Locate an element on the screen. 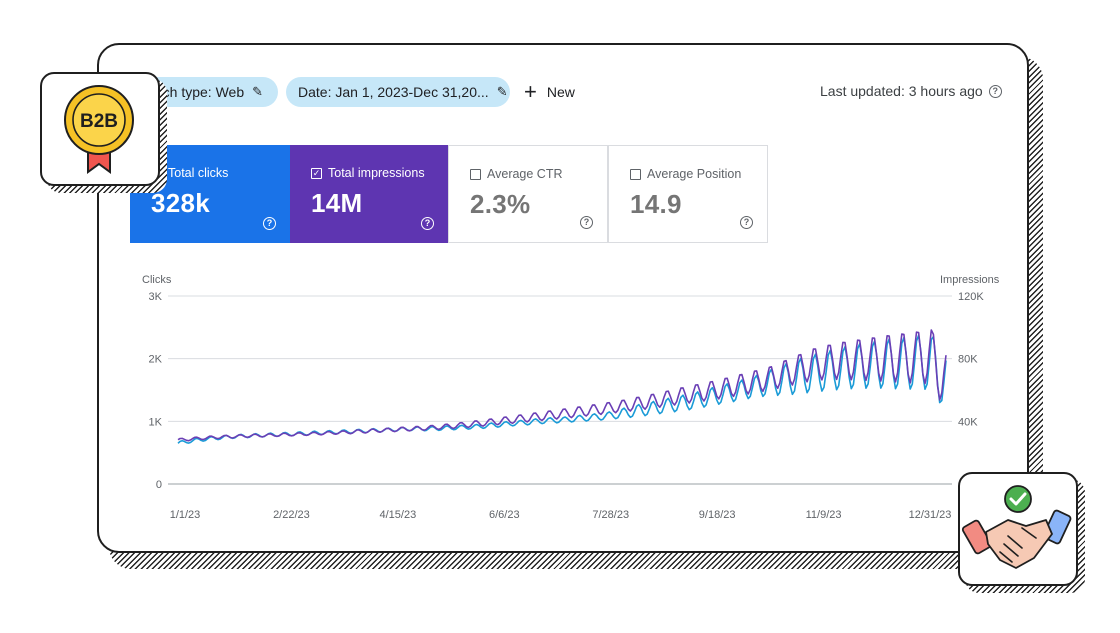 The height and width of the screenshot is (633, 1120). handshake-badge is located at coordinates (1018, 529).